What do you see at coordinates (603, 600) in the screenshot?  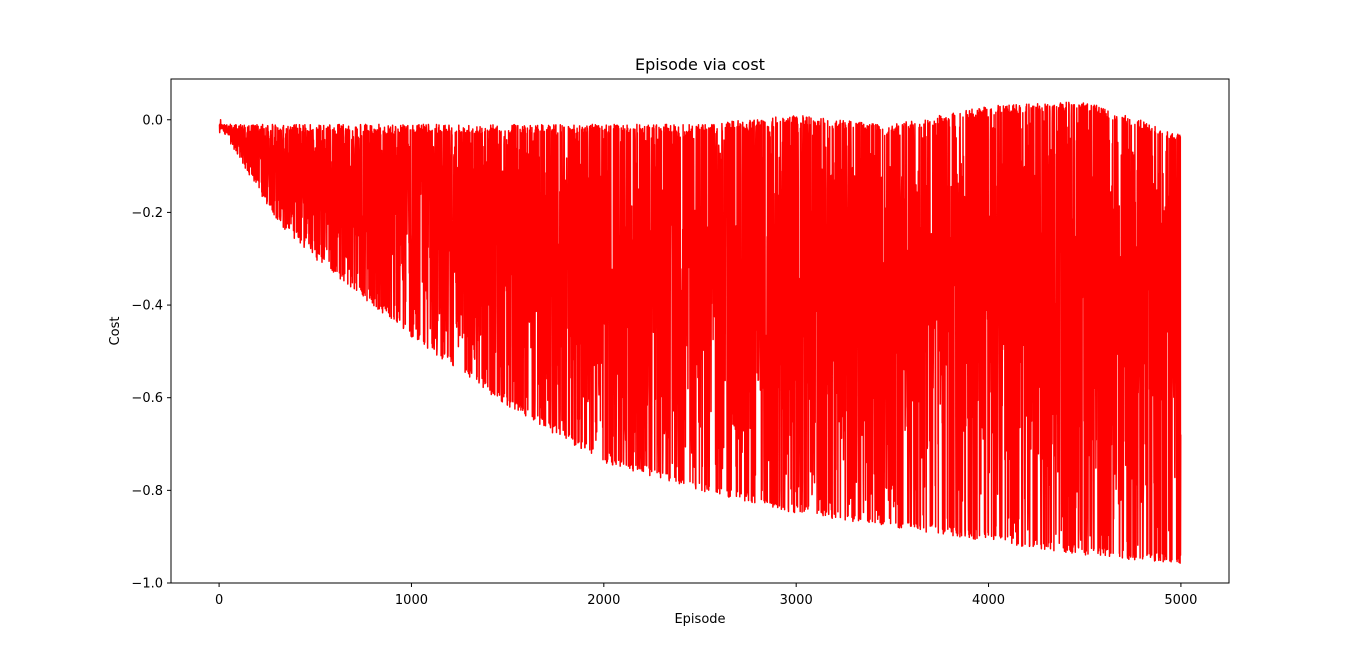 I see `x-tick-label: 2000` at bounding box center [603, 600].